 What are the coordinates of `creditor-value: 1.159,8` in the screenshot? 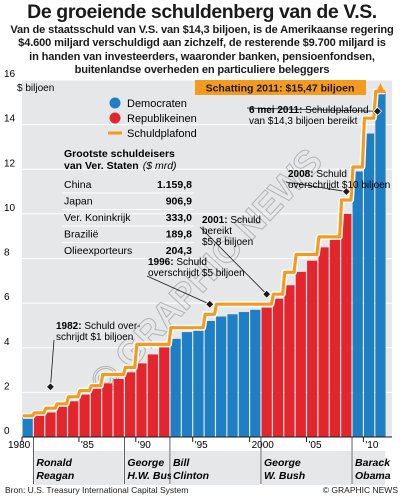 It's located at (174, 185).